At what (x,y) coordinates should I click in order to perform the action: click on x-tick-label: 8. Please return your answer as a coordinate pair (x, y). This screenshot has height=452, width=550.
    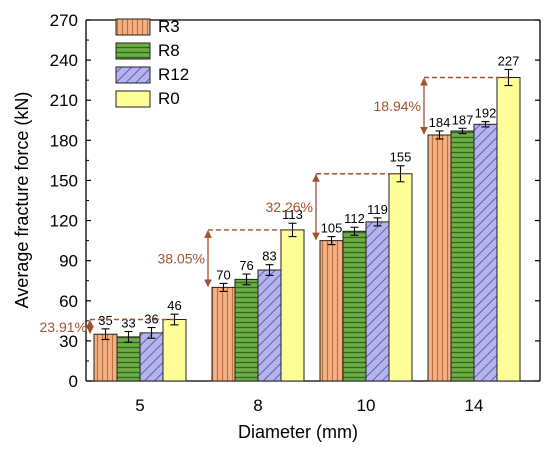
    Looking at the image, I should click on (257, 405).